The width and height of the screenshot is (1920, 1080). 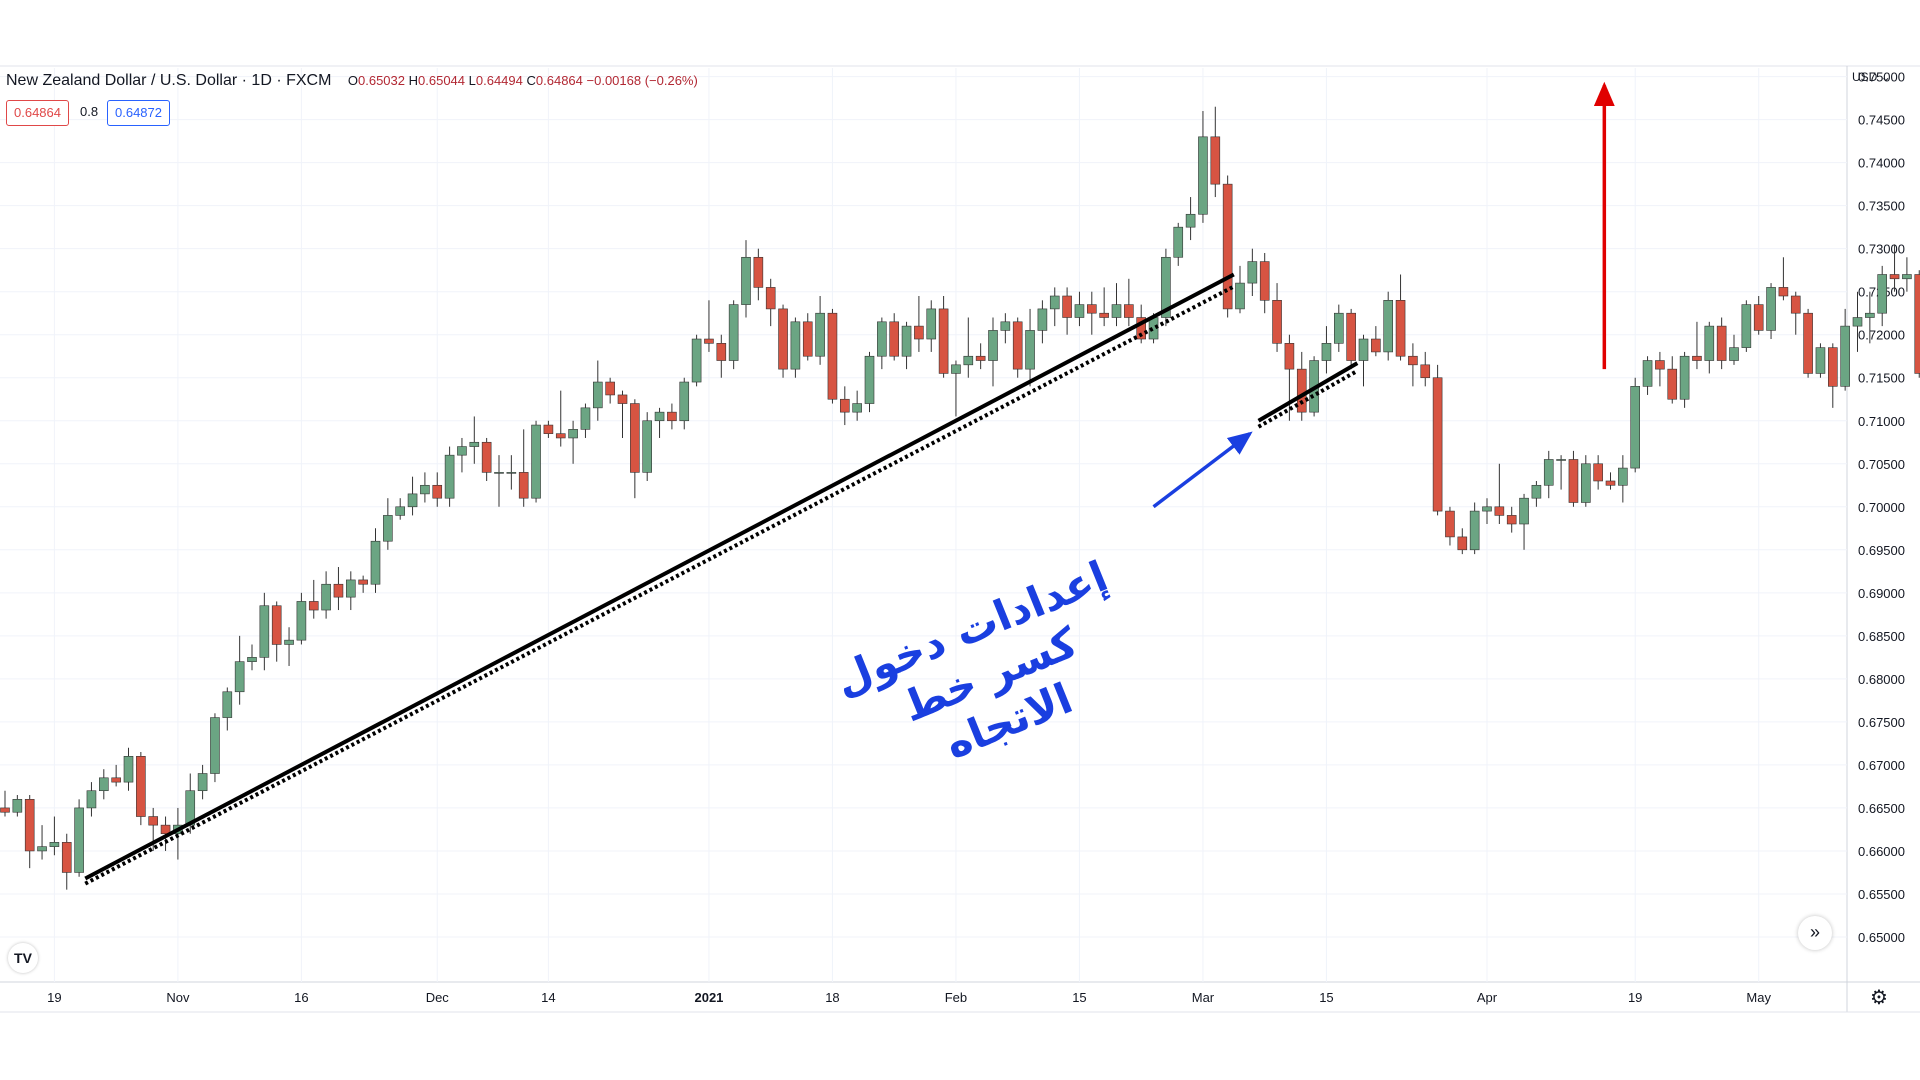 What do you see at coordinates (642, 80) in the screenshot?
I see `change-value: −0.00168 (−0.26%)` at bounding box center [642, 80].